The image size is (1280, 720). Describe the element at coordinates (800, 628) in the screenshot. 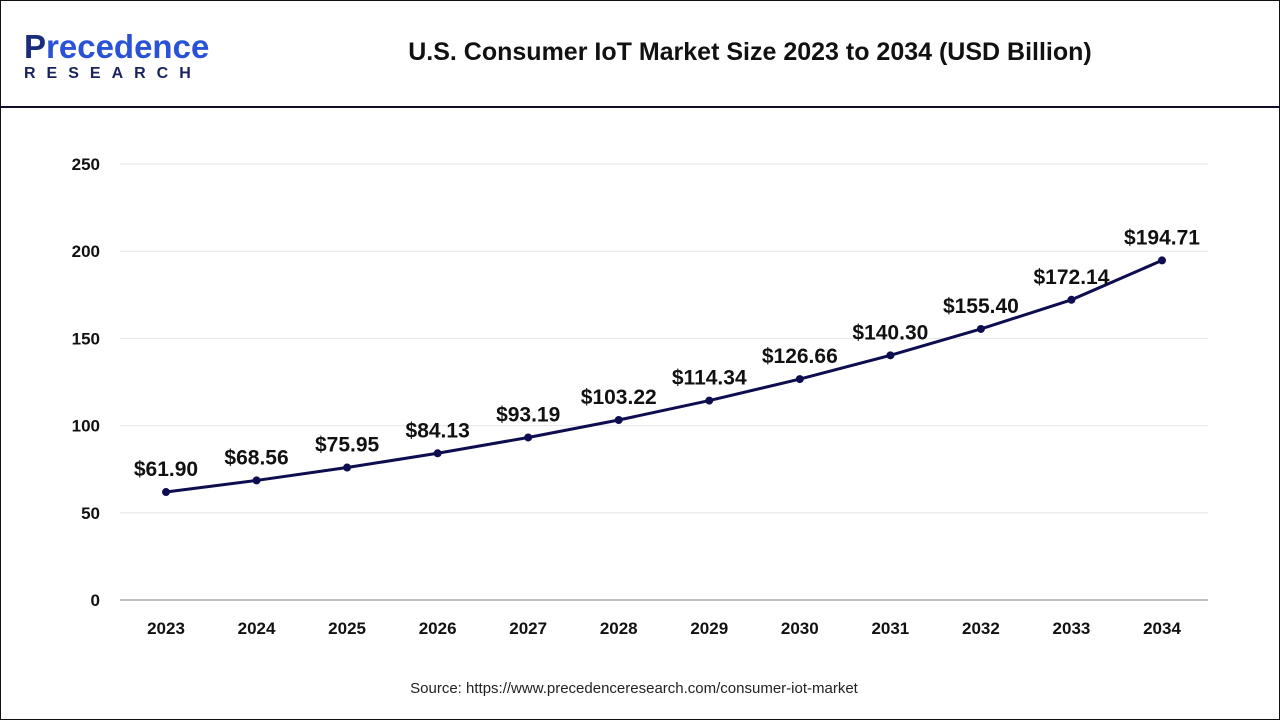

I see `x-tick-label: 2030` at that location.